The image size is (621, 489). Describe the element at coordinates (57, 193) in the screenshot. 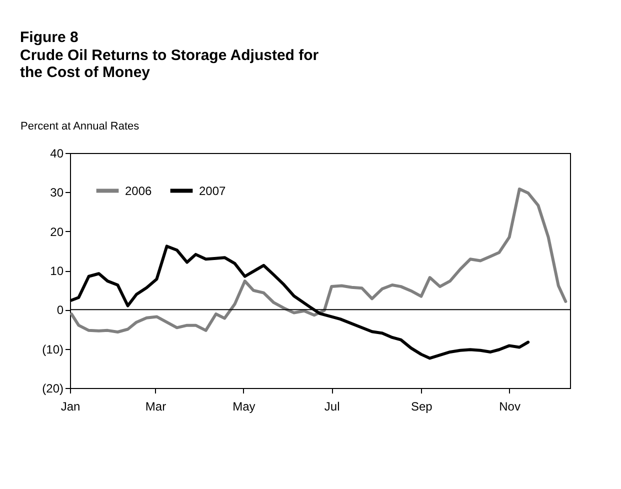

I see `y-tick-label: 30` at that location.